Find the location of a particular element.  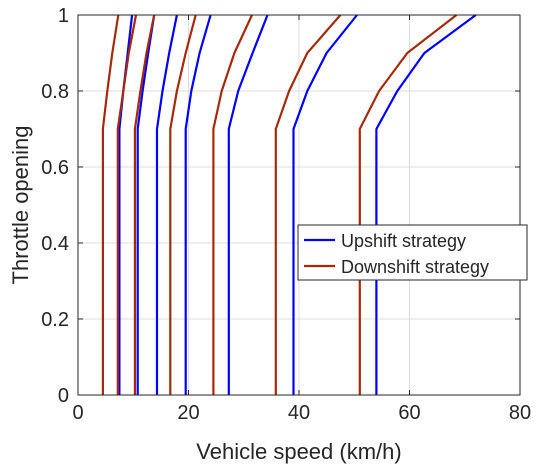

legend-box is located at coordinates (412, 252).